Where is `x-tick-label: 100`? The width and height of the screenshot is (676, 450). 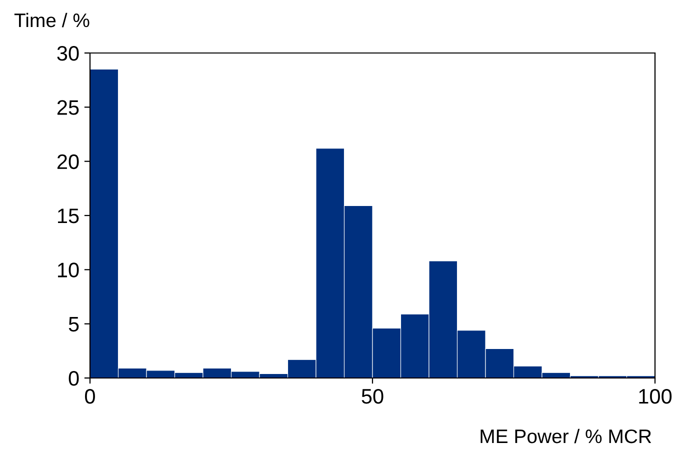 x-tick-label: 100 is located at coordinates (655, 396).